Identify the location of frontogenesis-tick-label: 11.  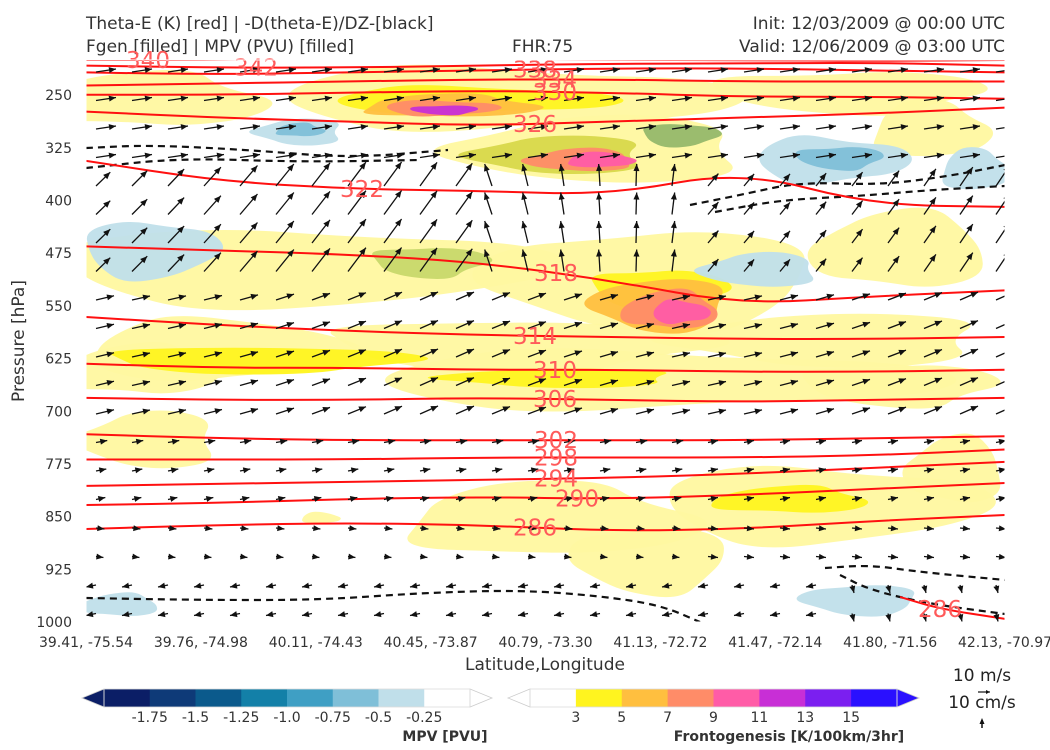
(759, 718).